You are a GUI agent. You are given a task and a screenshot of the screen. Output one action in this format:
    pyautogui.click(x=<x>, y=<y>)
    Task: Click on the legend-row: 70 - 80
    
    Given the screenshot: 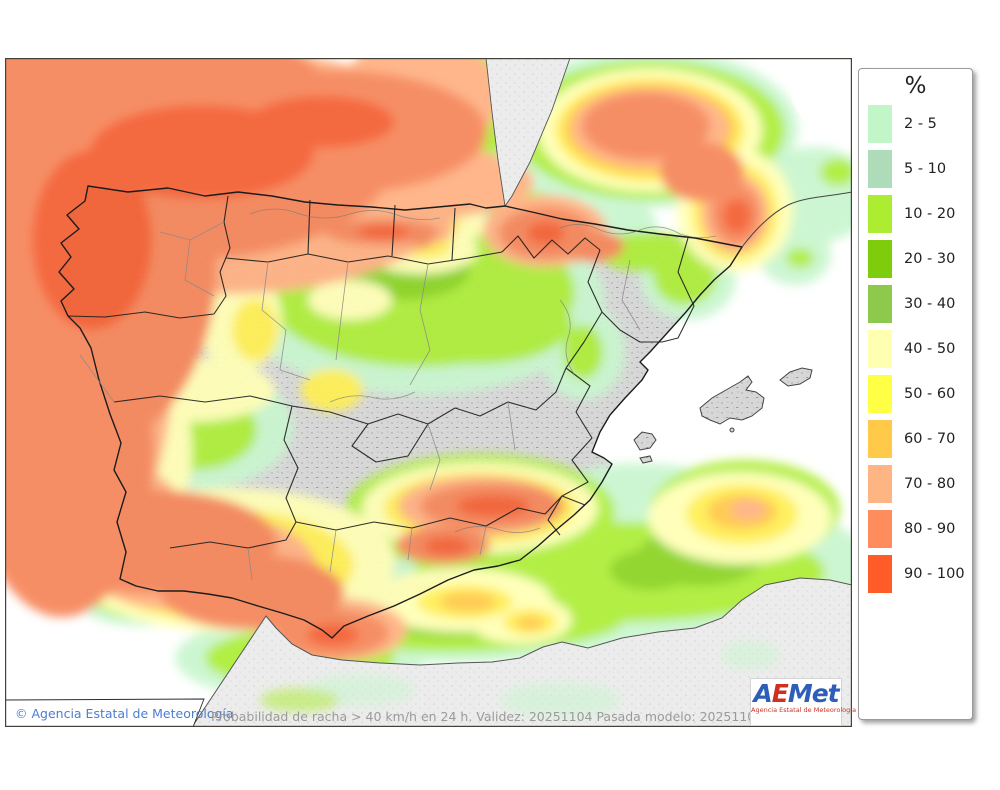 What is the action you would take?
    pyautogui.click(x=915, y=483)
    